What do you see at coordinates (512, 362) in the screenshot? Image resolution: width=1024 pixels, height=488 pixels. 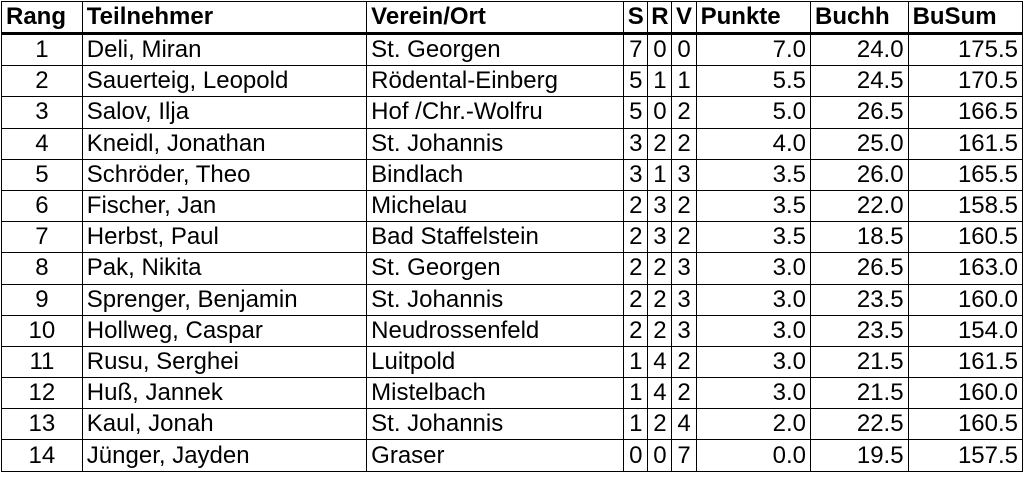 I see `table-row: 11 Rusu, Serghei Luitpold 1 4 2 3.0 21.5 161.5` at bounding box center [512, 362].